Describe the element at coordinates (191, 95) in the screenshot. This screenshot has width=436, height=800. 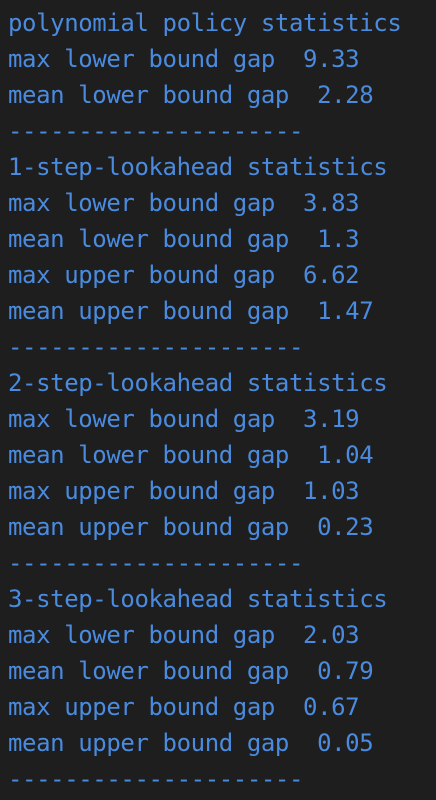
I see `stat-line: mean lower bound gap 2.28` at that location.